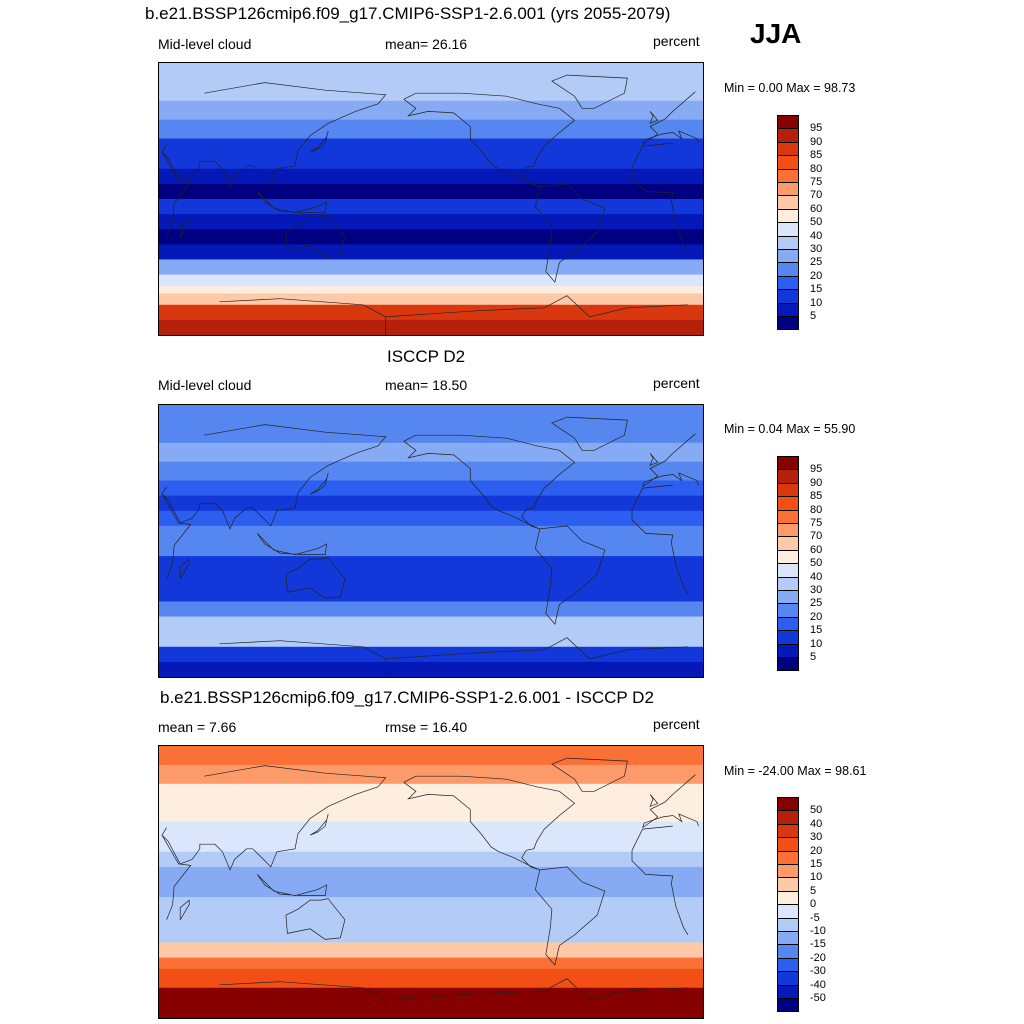  What do you see at coordinates (431, 327) in the screenshot?
I see `panel-1-zonal-band--85` at bounding box center [431, 327].